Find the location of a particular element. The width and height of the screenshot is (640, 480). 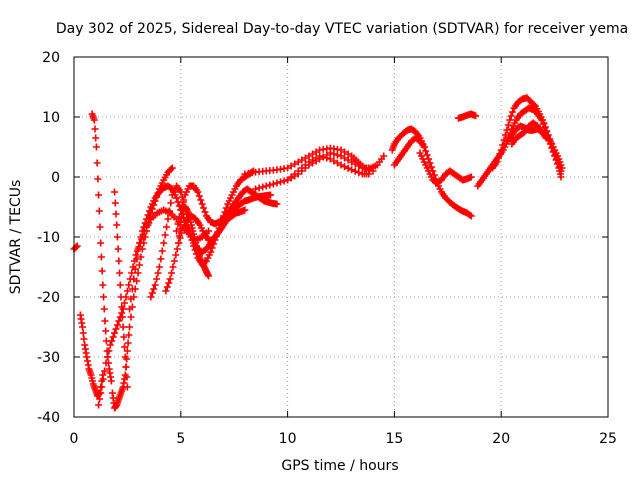

x-tick-label: 0 is located at coordinates (74, 439).